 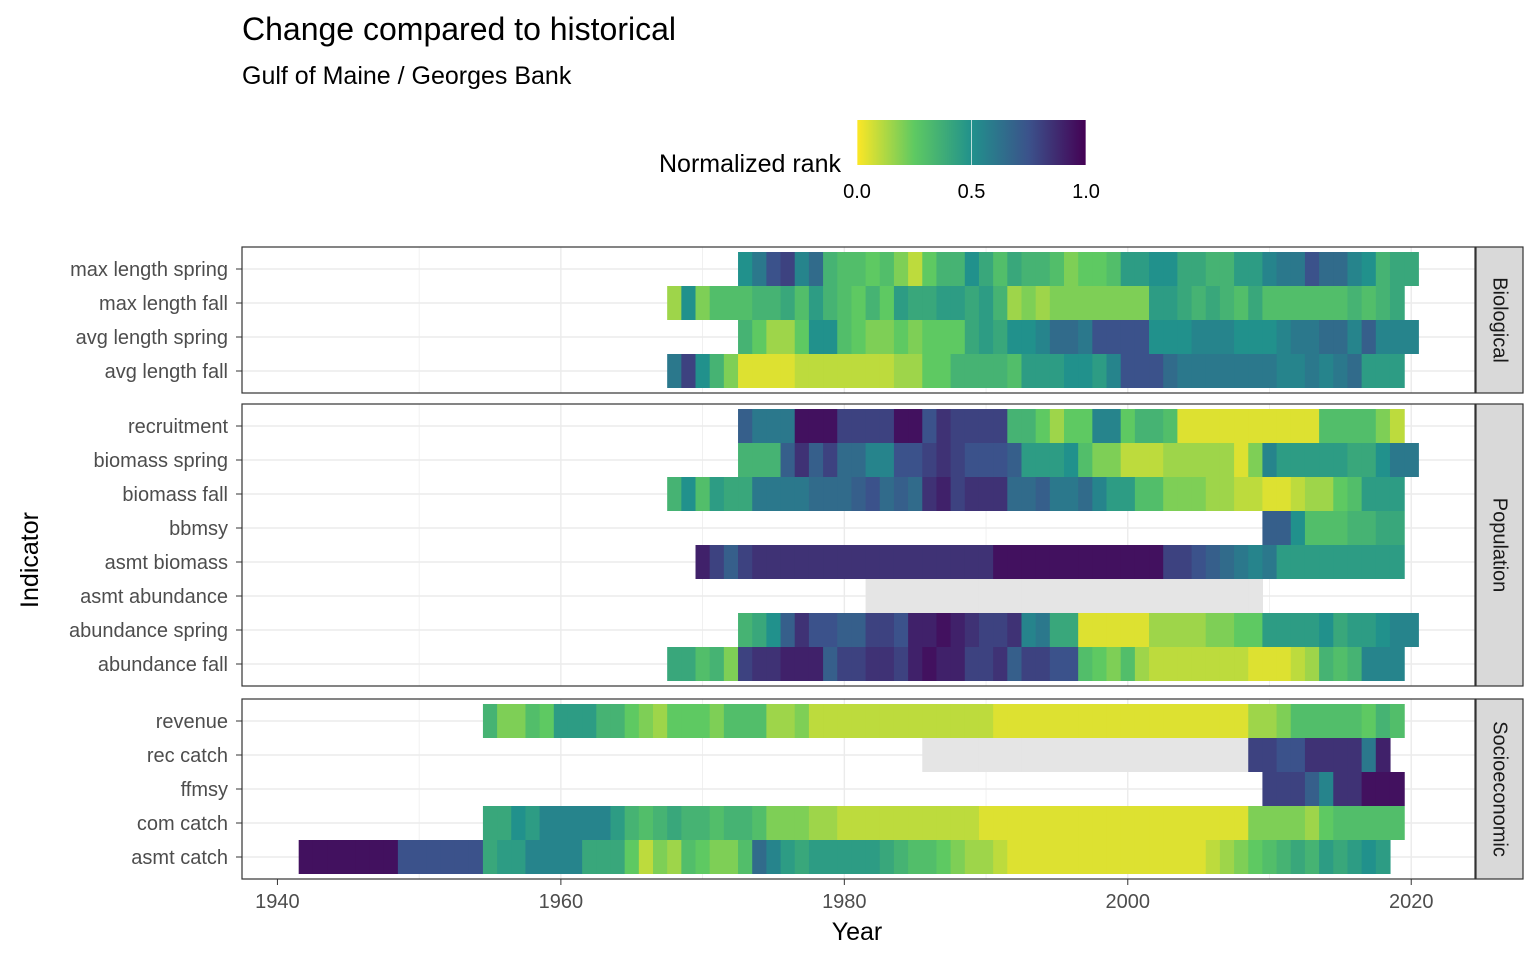 What do you see at coordinates (175, 495) in the screenshot?
I see `y-tick-label: biomass fall` at bounding box center [175, 495].